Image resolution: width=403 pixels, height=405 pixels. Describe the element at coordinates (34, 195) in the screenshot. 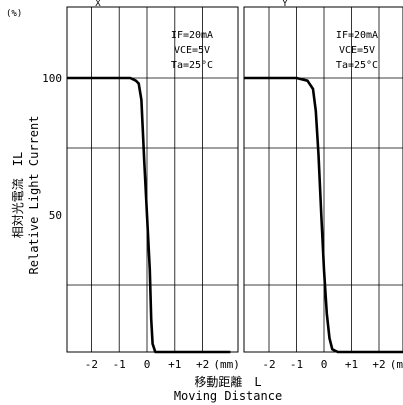

I see `y-axis-title-en: Relative Light Current` at that location.